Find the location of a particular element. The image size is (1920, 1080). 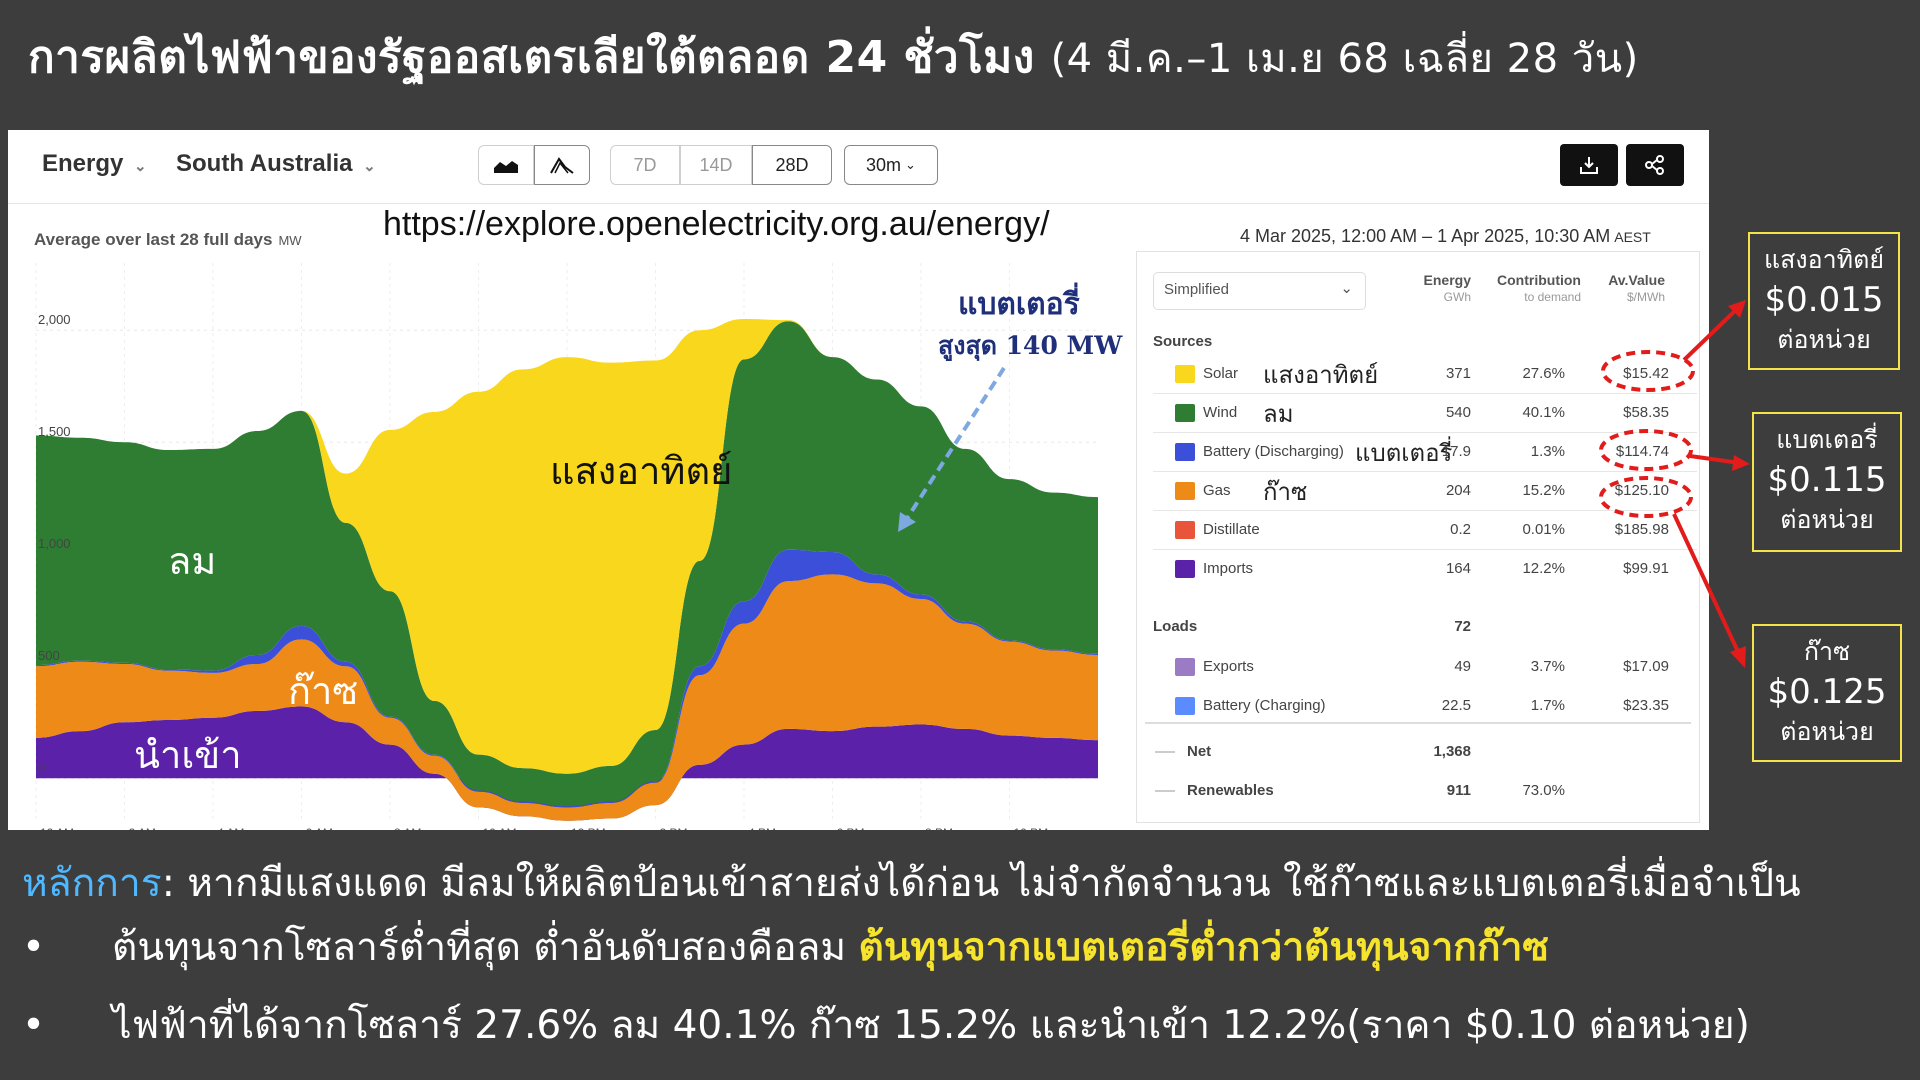

battery-price-callout: แบตเตอรี่ $0.115 ต่อหน่วย is located at coordinates (1827, 482).